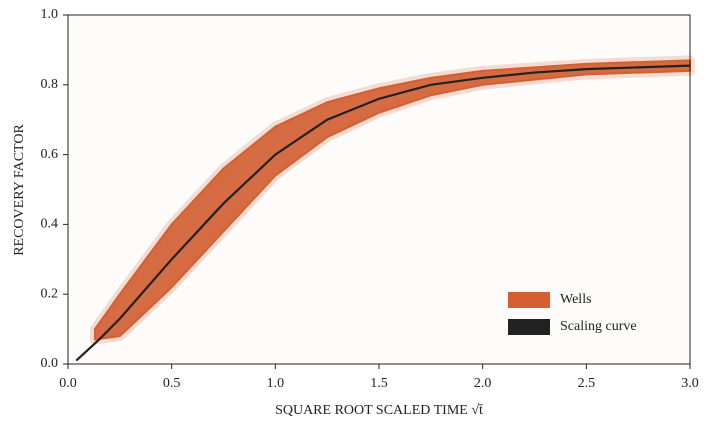 The image size is (709, 435). Describe the element at coordinates (50, 293) in the screenshot. I see `y-tick-label: 0.2` at that location.